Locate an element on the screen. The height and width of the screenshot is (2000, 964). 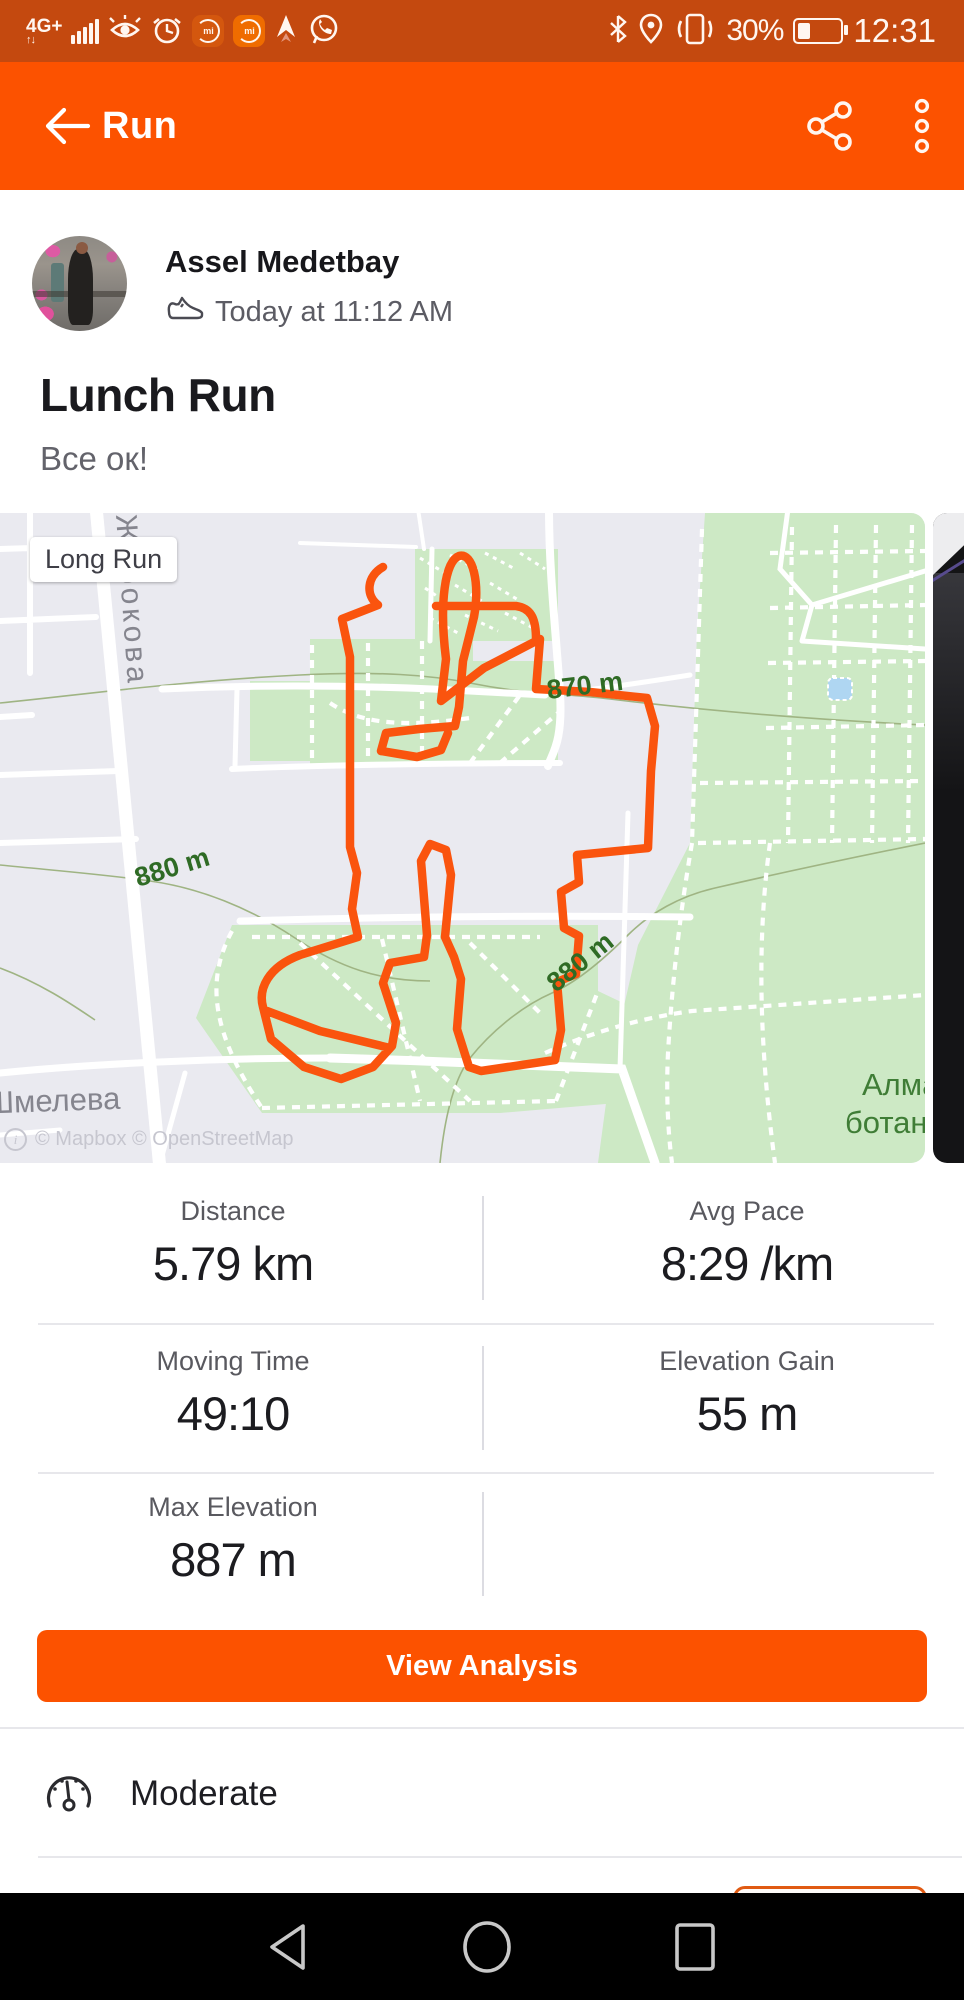
stat-distance: Distance 5.79 km is located at coordinates (241, 1243).